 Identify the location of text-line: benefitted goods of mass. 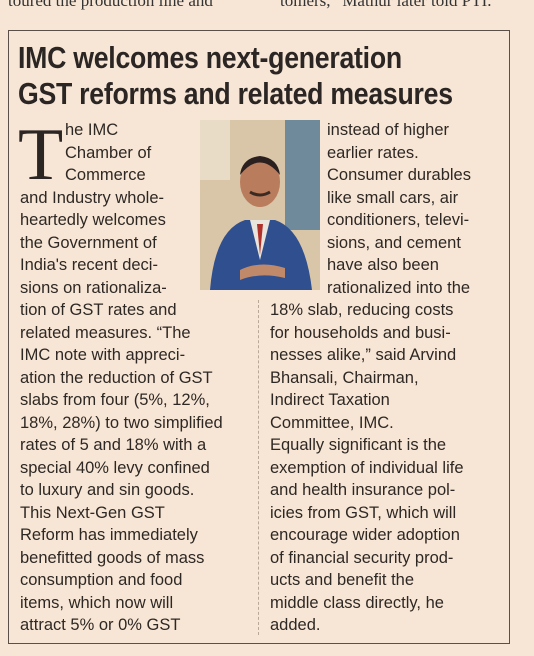
(112, 557).